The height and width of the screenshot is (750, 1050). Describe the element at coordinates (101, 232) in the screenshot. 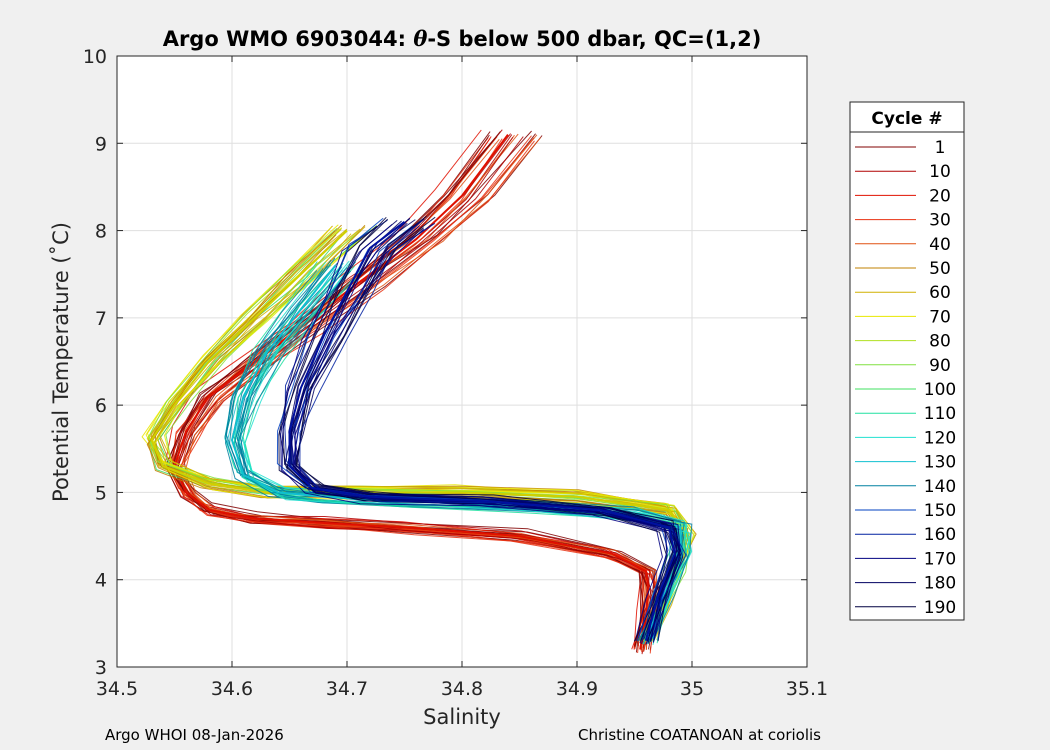

I see `y-tick-label: 8` at that location.